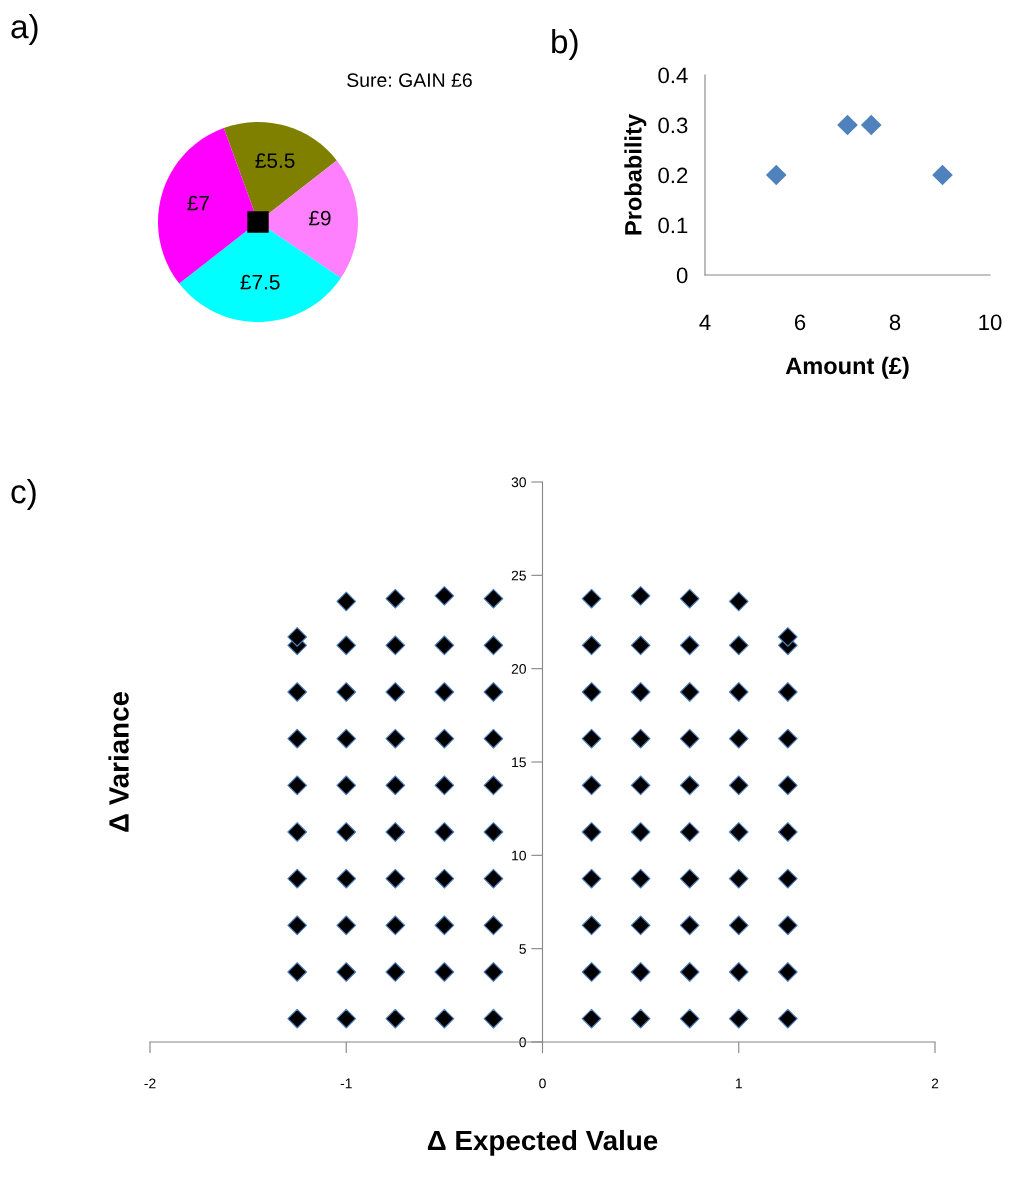 Image resolution: width=1011 pixels, height=1180 pixels. What do you see at coordinates (518, 482) in the screenshot?
I see `y-tick-label: 30` at bounding box center [518, 482].